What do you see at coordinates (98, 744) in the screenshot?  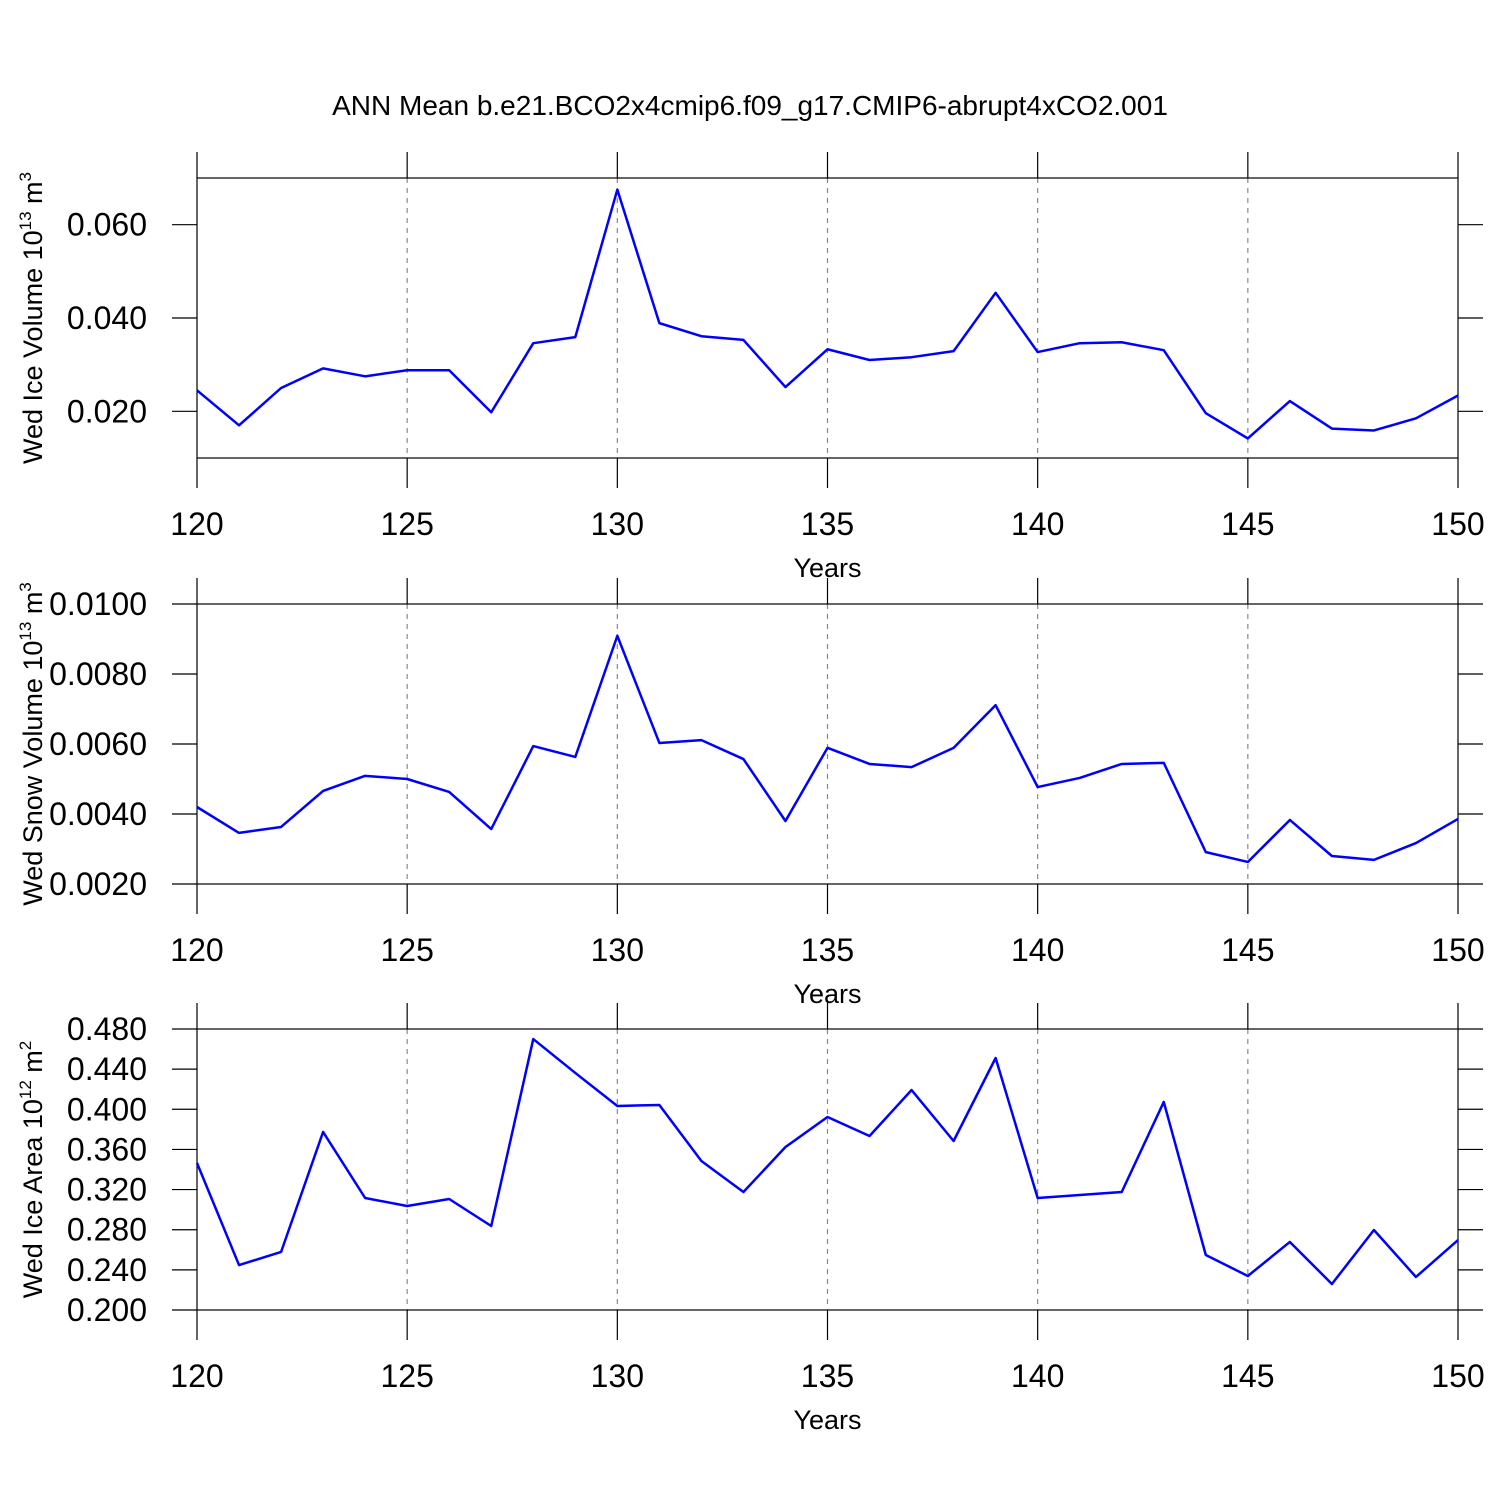 I see `y-tick-label: 0.0060` at bounding box center [98, 744].